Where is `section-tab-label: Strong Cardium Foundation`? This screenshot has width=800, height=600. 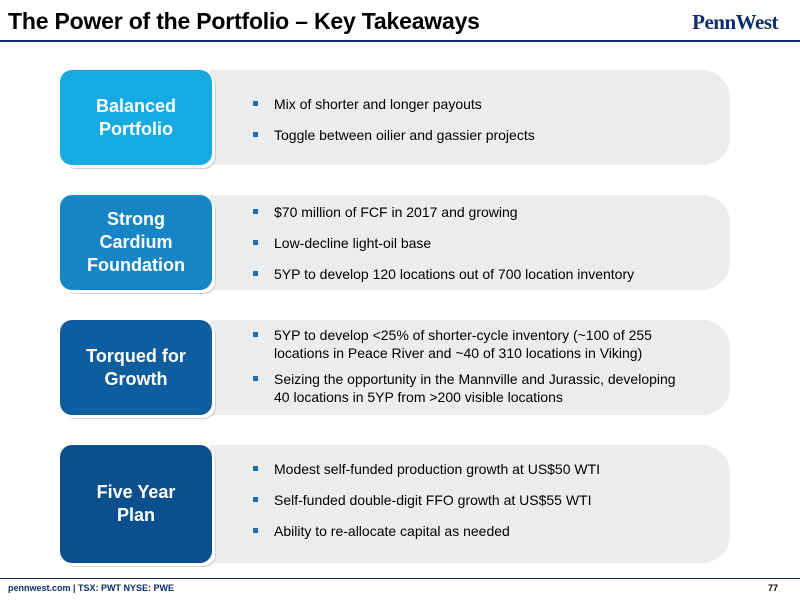 section-tab-label: Strong Cardium Foundation is located at coordinates (136, 242).